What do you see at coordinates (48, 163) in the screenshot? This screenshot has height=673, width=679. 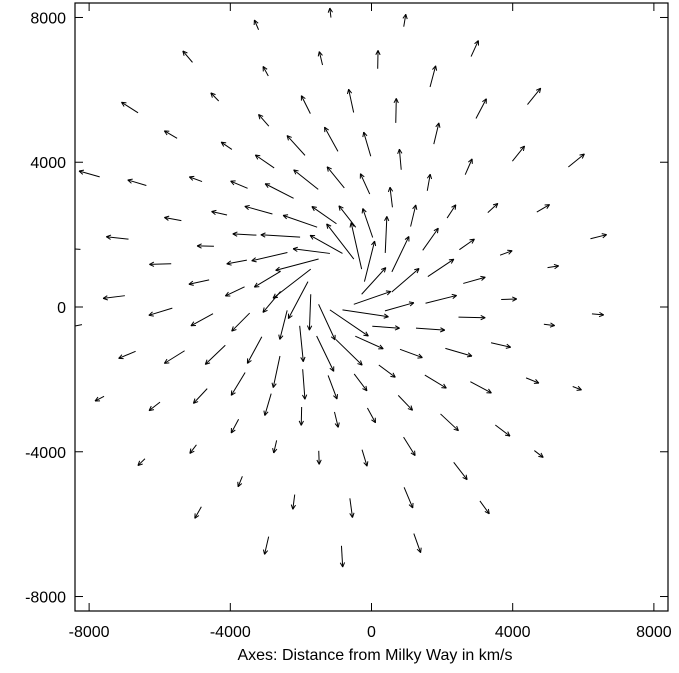 I see `y-tick-label: 4000` at bounding box center [48, 163].